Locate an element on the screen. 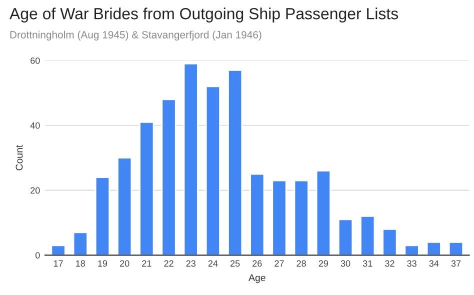  y-tick-label: 20 is located at coordinates (35, 190).